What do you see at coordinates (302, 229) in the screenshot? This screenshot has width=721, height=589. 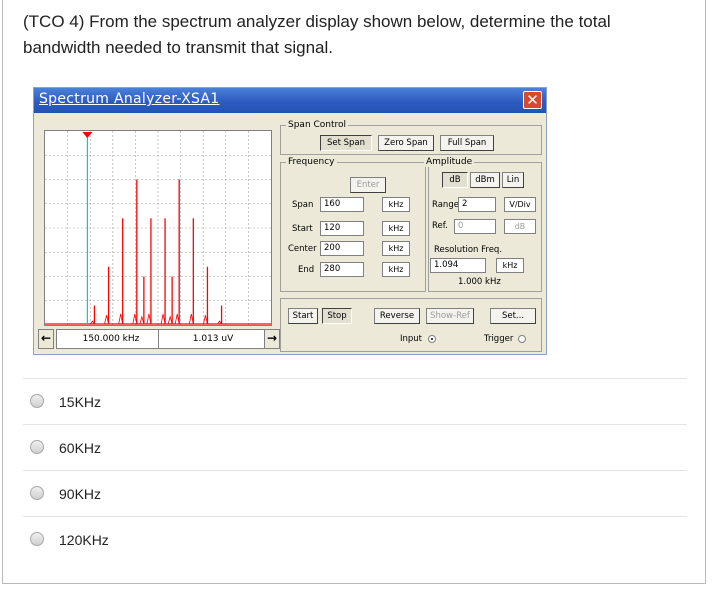 I see `start-label: Start` at bounding box center [302, 229].